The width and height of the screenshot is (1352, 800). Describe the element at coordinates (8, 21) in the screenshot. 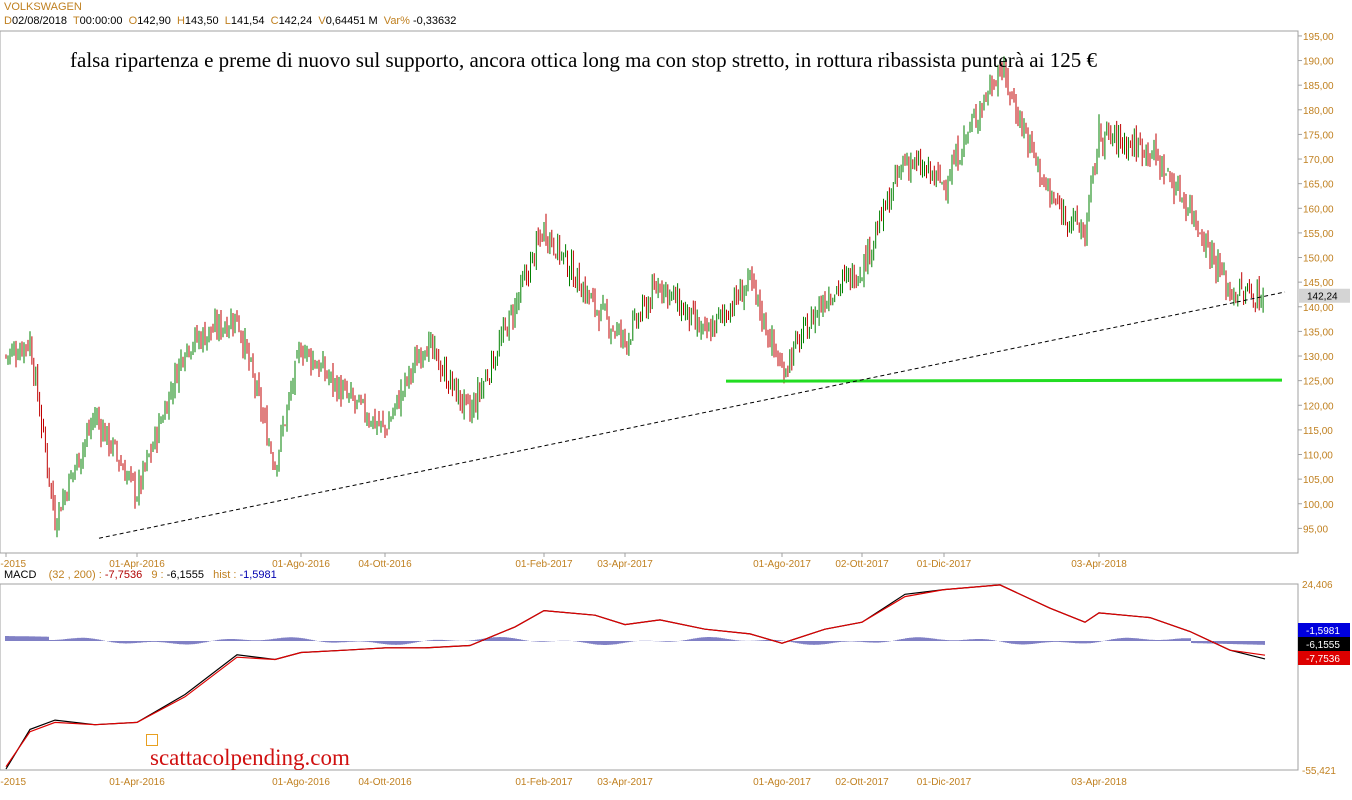

I see `date-label: D` at that location.